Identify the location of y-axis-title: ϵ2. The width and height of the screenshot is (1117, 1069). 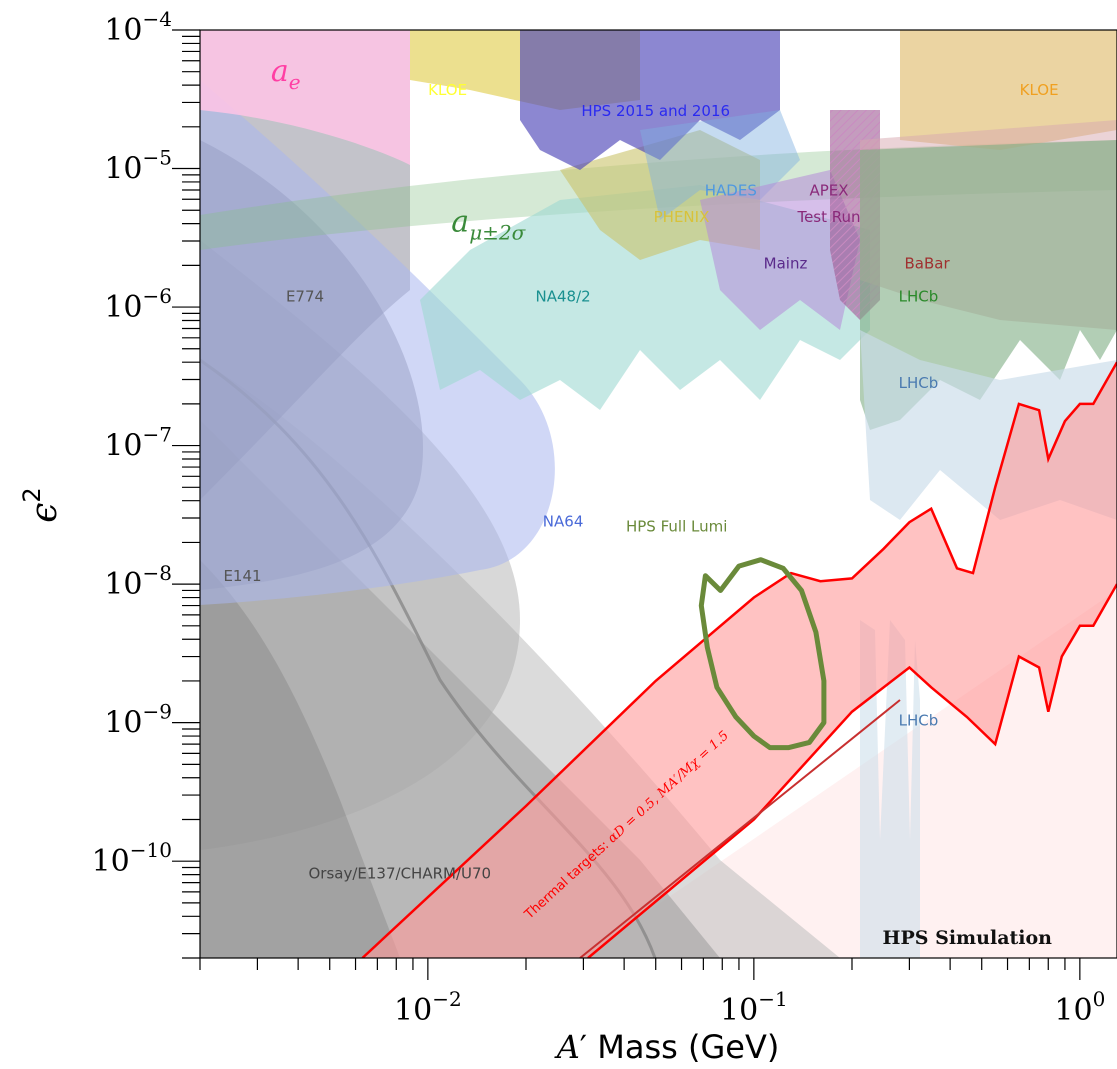
(41, 504).